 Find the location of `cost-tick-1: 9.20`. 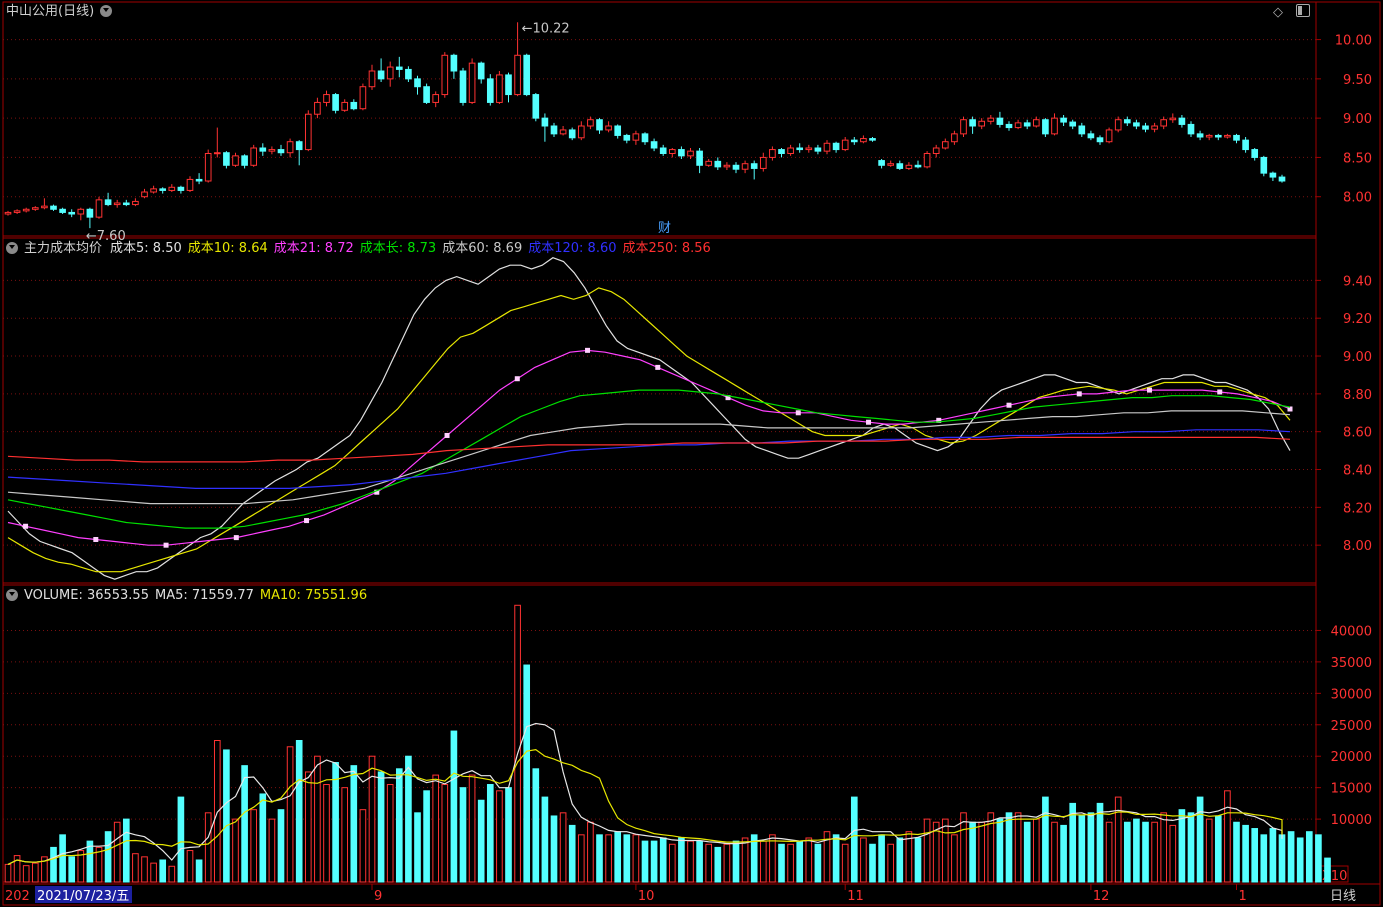

cost-tick-1: 9.20 is located at coordinates (1357, 319).